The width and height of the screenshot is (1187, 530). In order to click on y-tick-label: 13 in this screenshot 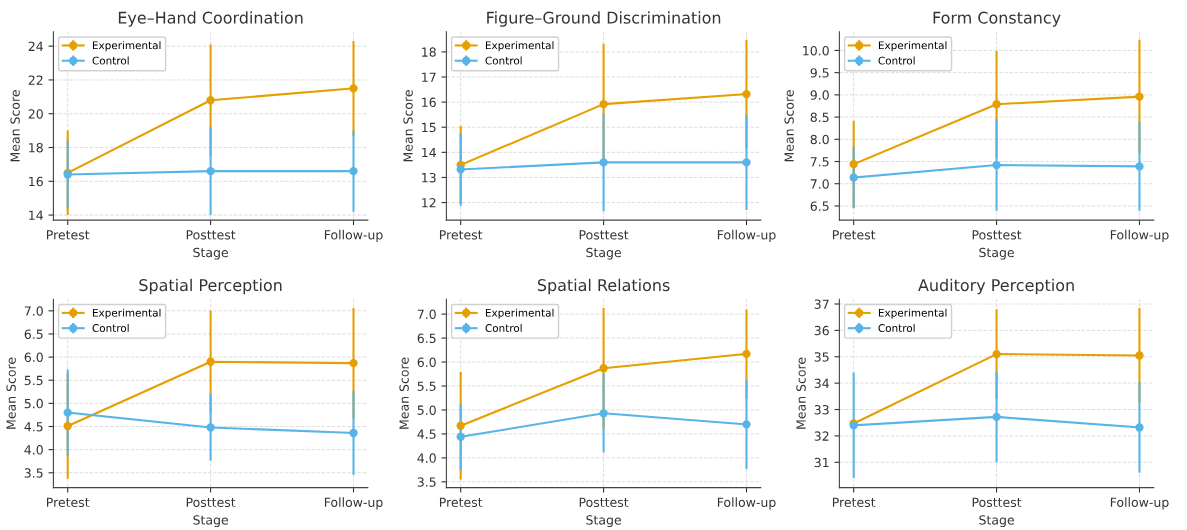, I will do `click(429, 177)`.